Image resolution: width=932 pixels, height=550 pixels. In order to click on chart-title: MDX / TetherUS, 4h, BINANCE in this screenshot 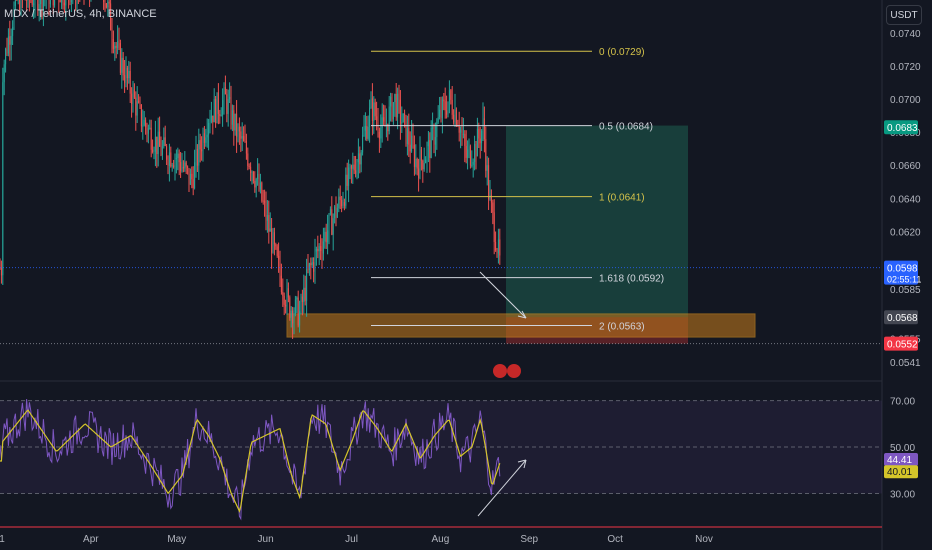, I will do `click(80, 14)`.